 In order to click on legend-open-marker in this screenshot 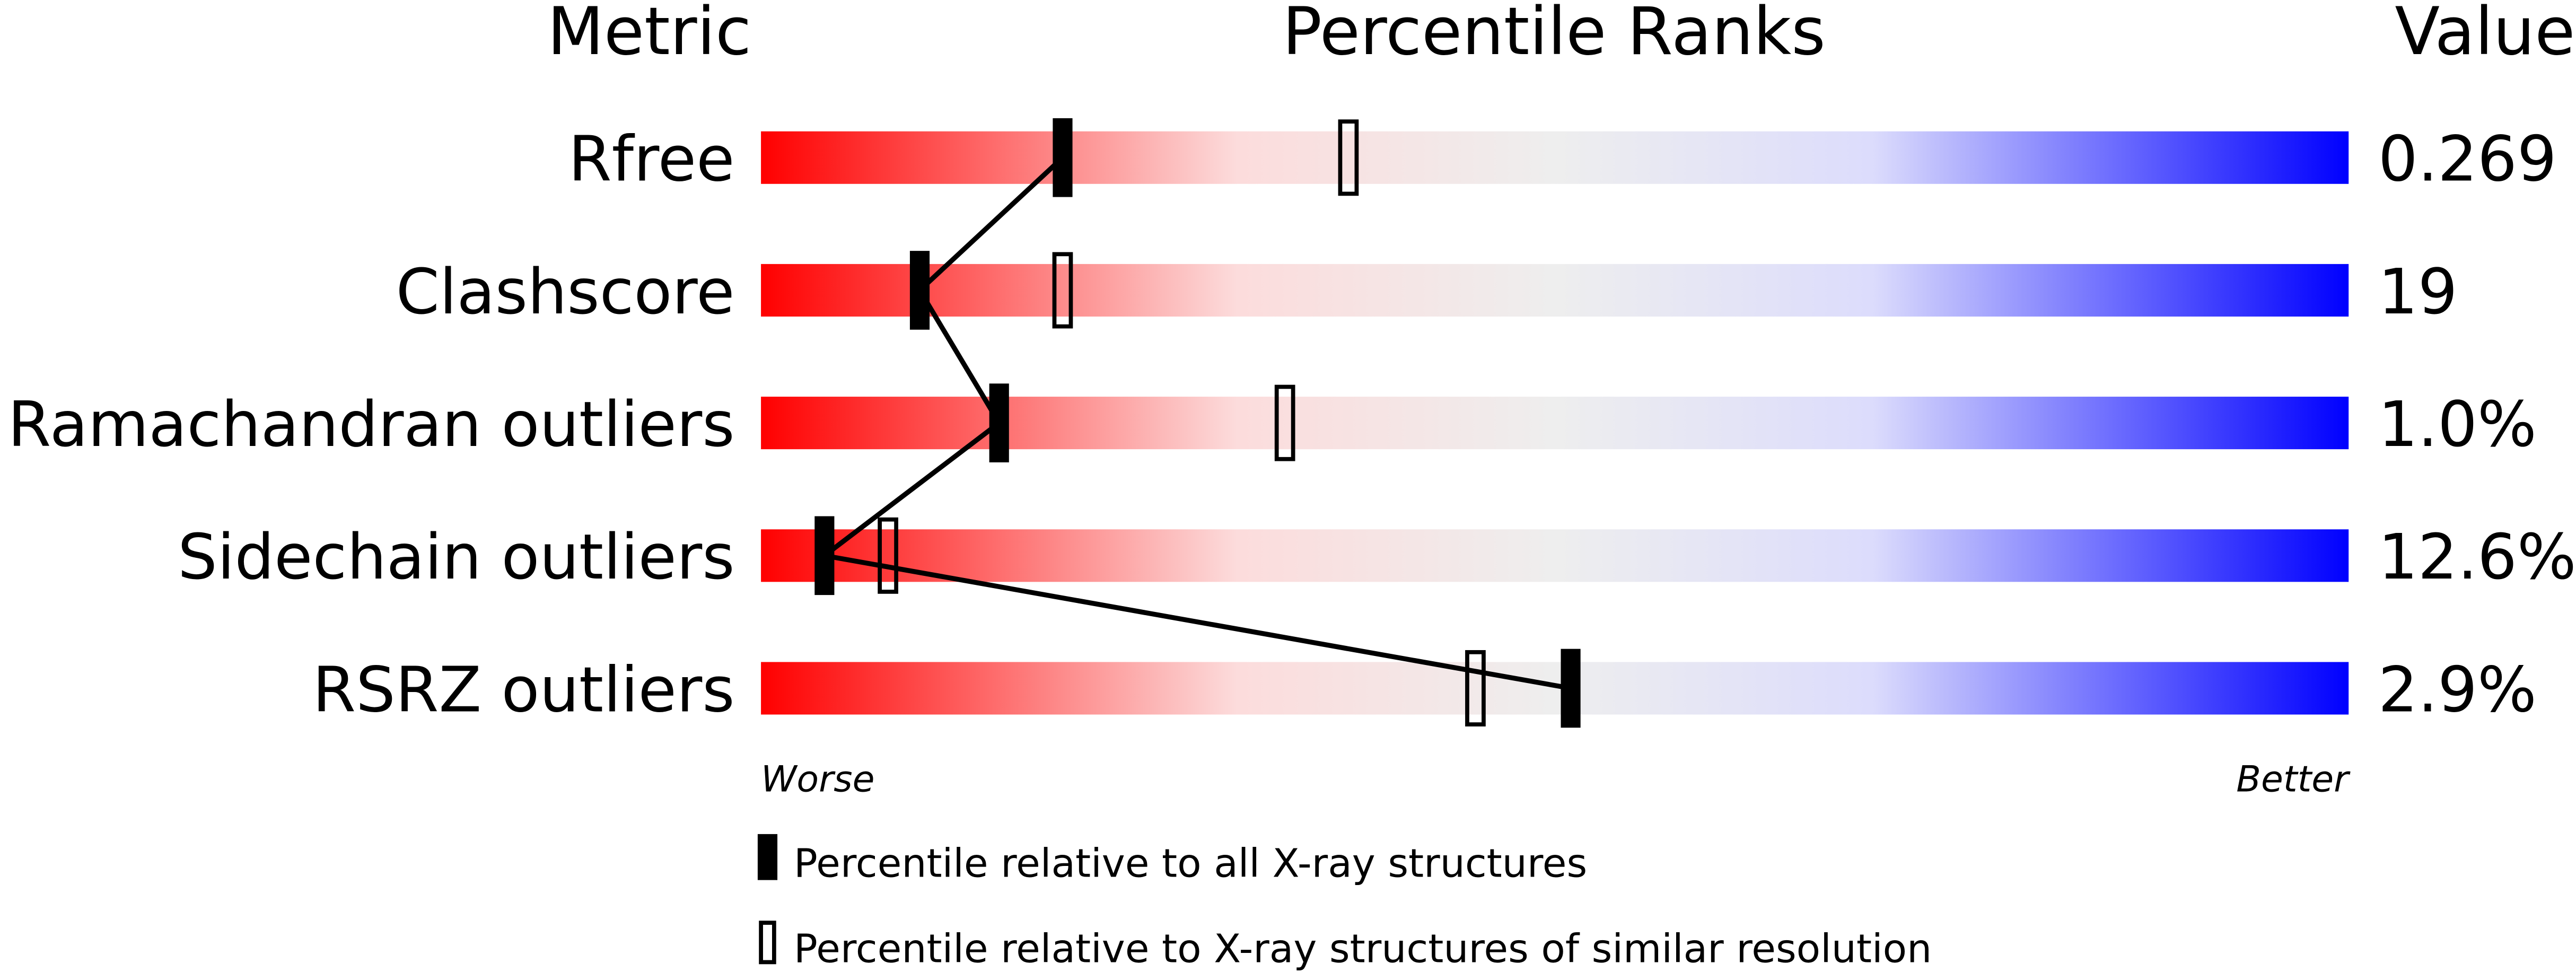, I will do `click(767, 943)`.